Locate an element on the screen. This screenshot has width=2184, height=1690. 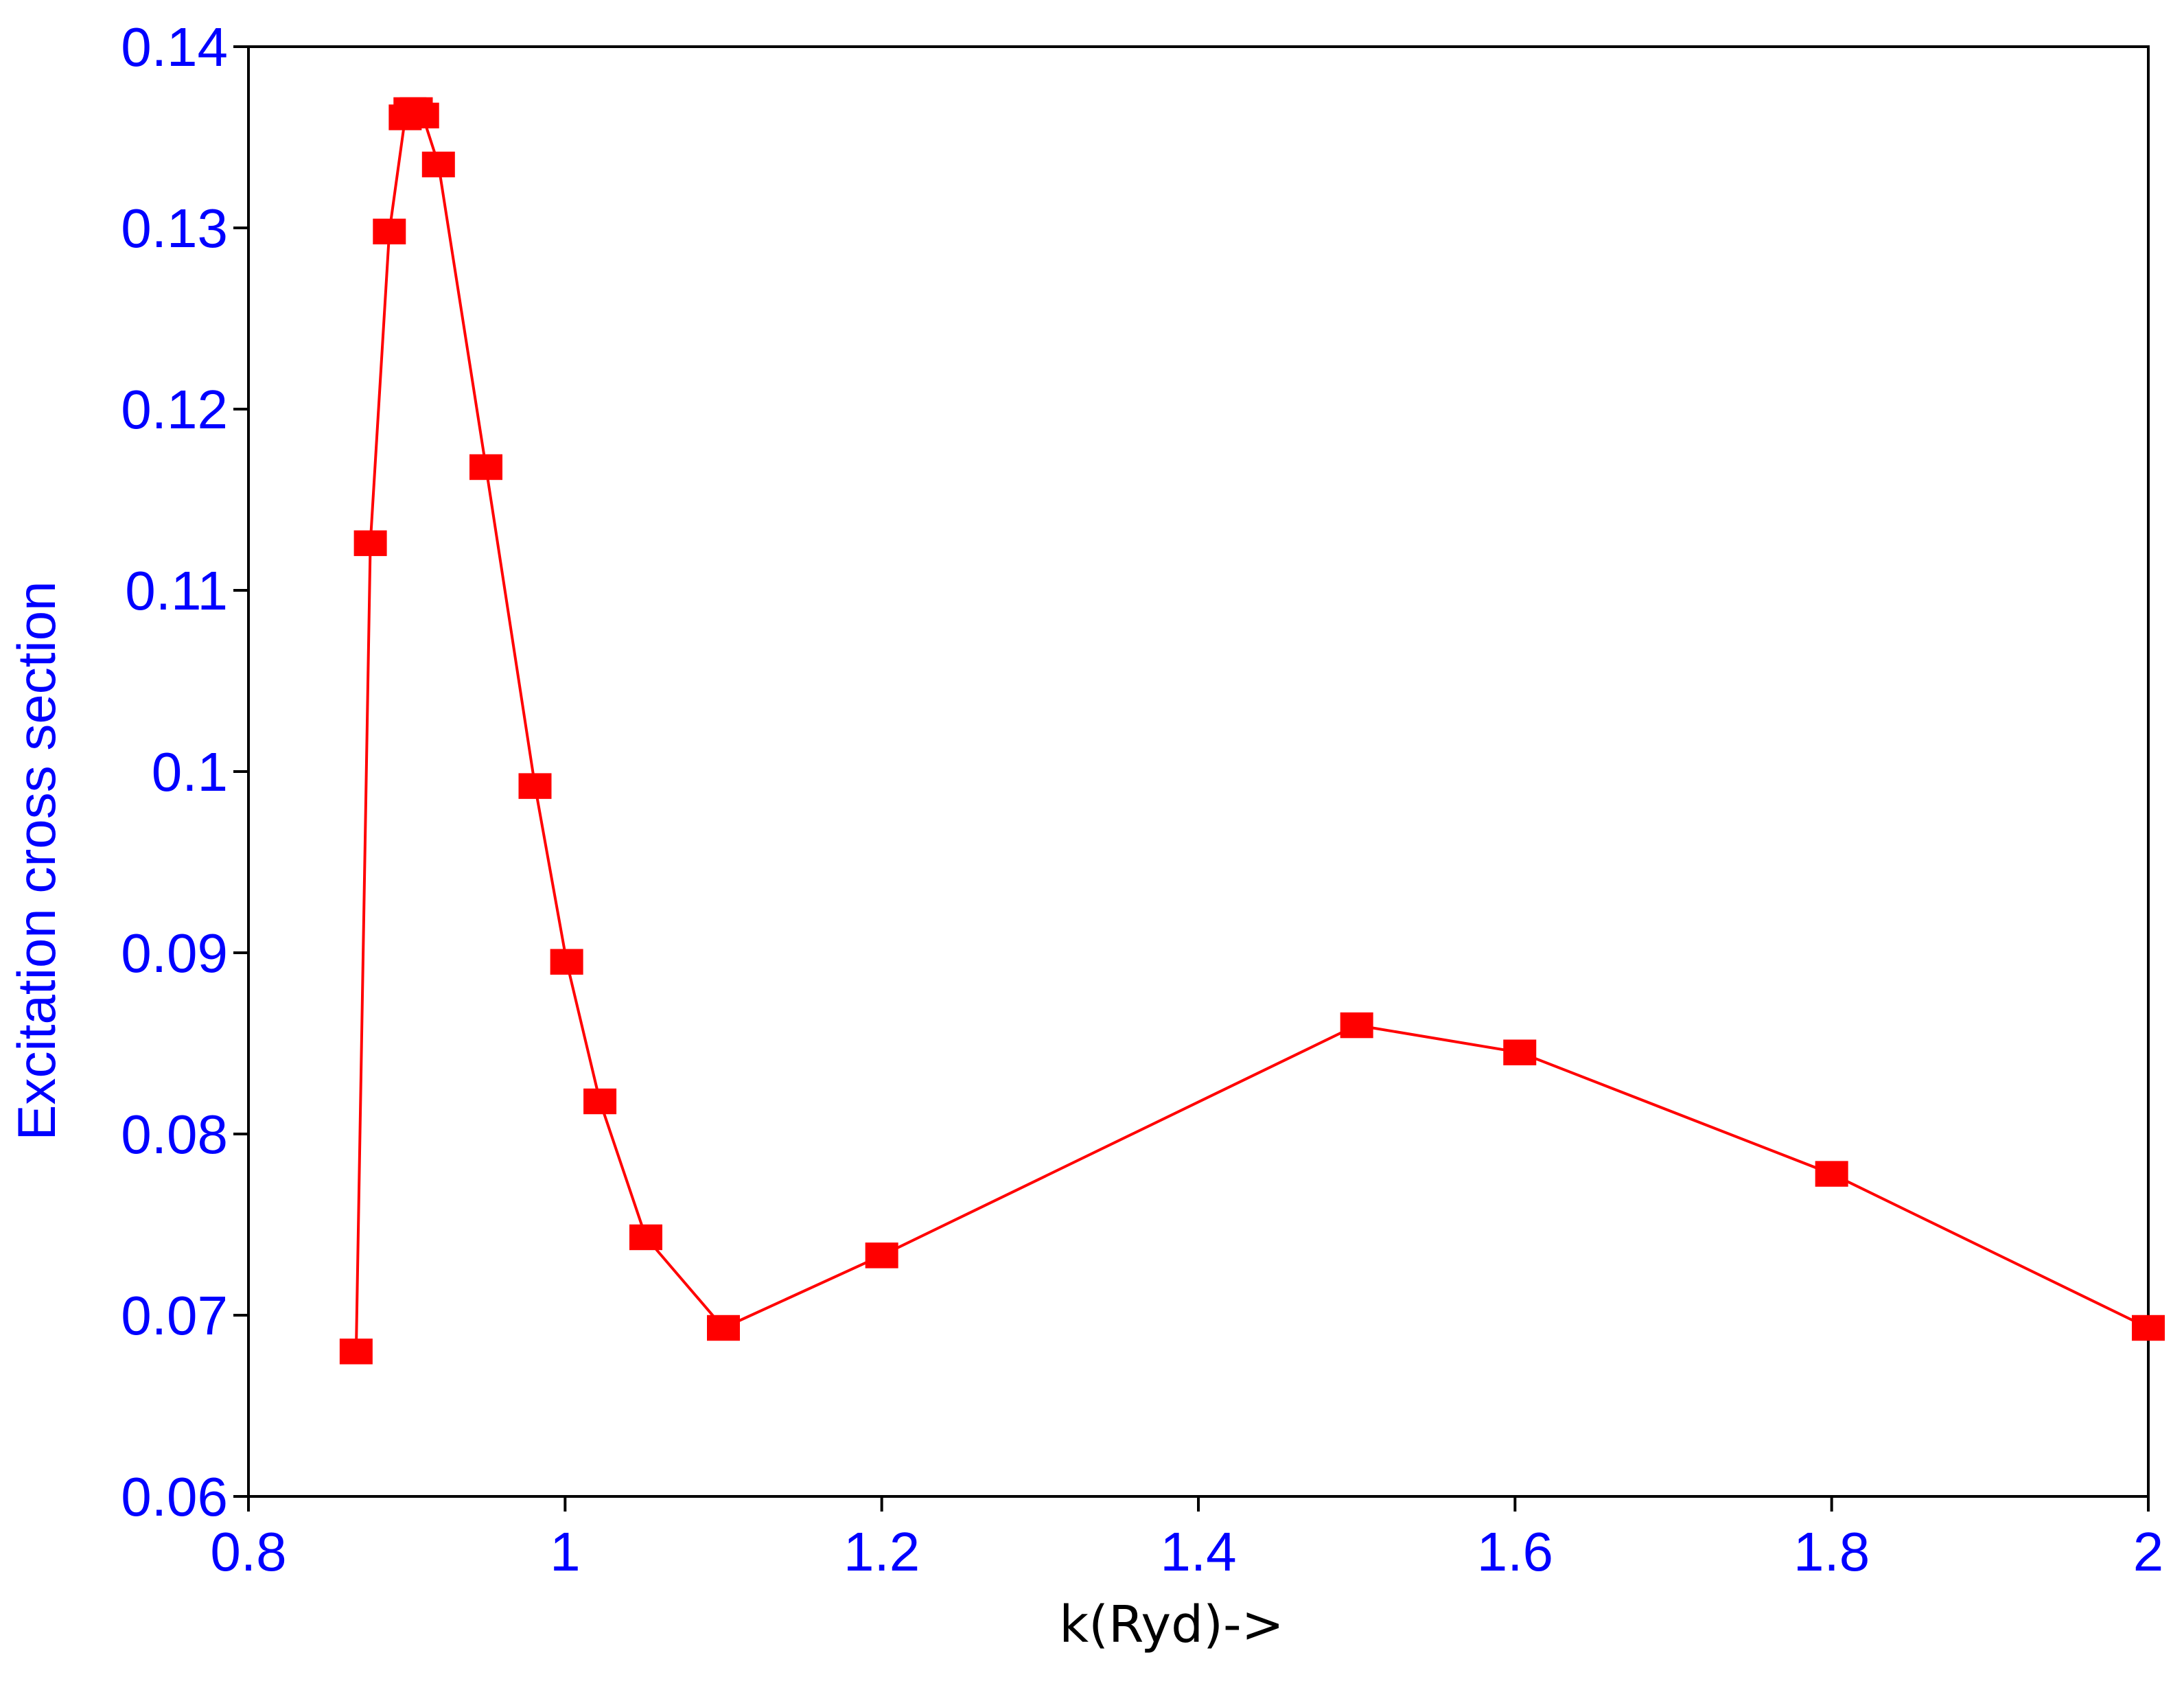
y-tick-label: 0.1 is located at coordinates (190, 771).